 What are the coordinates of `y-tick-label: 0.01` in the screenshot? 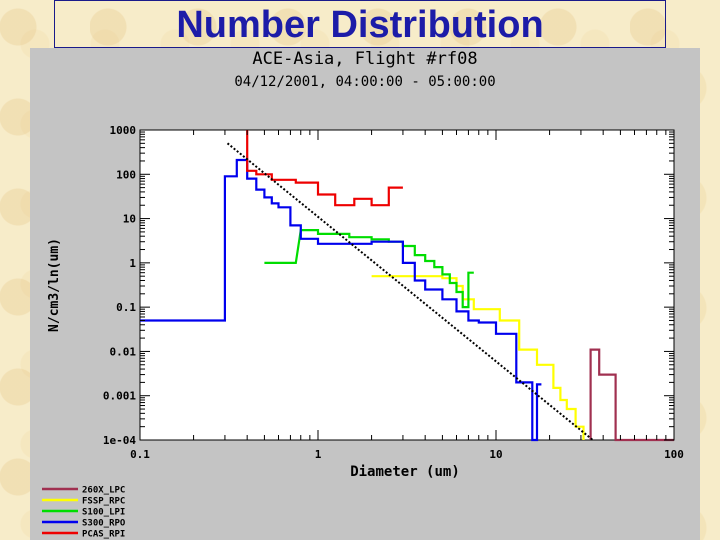 It's located at (123, 351).